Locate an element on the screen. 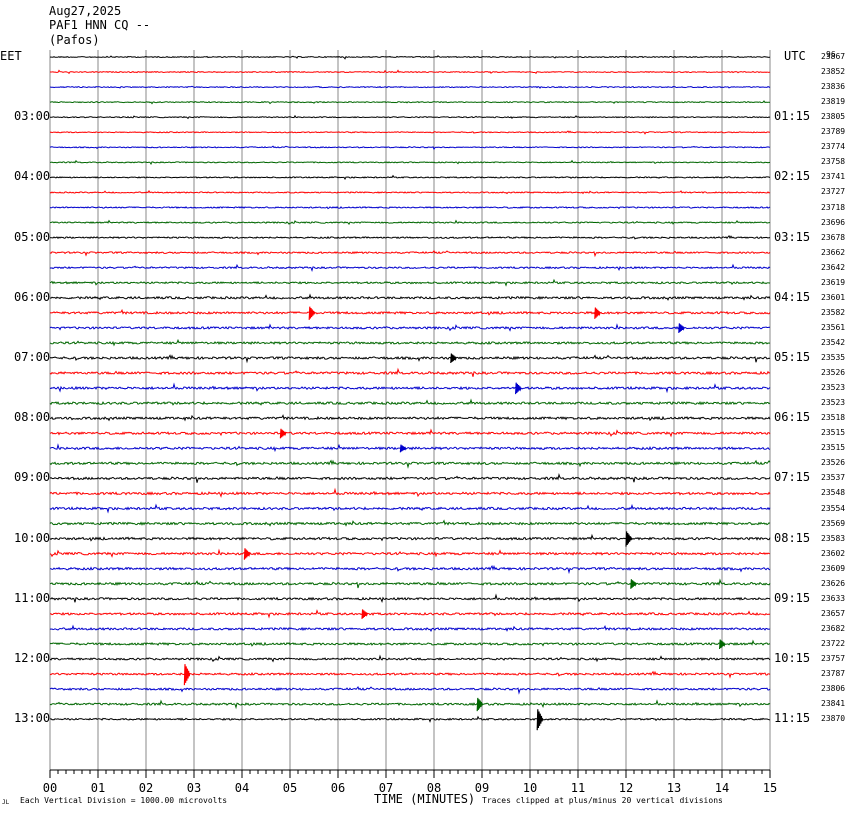 The image size is (850, 814). x-tick-label: 15 is located at coordinates (770, 788).